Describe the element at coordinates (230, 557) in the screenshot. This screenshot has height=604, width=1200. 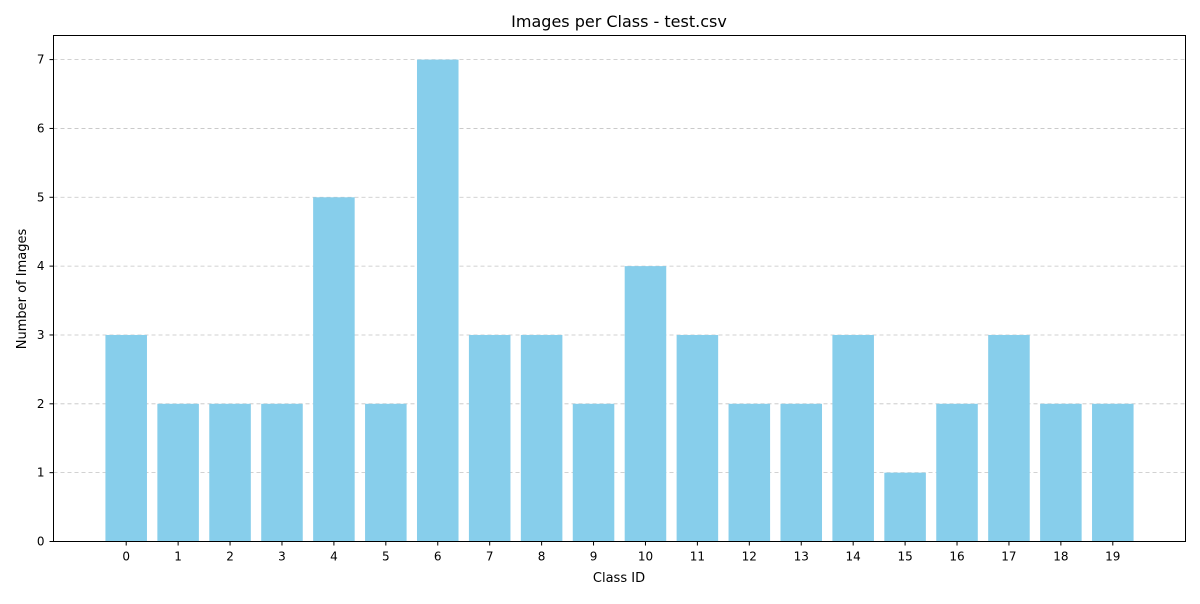
I see `x-tick-label-2: 2` at that location.